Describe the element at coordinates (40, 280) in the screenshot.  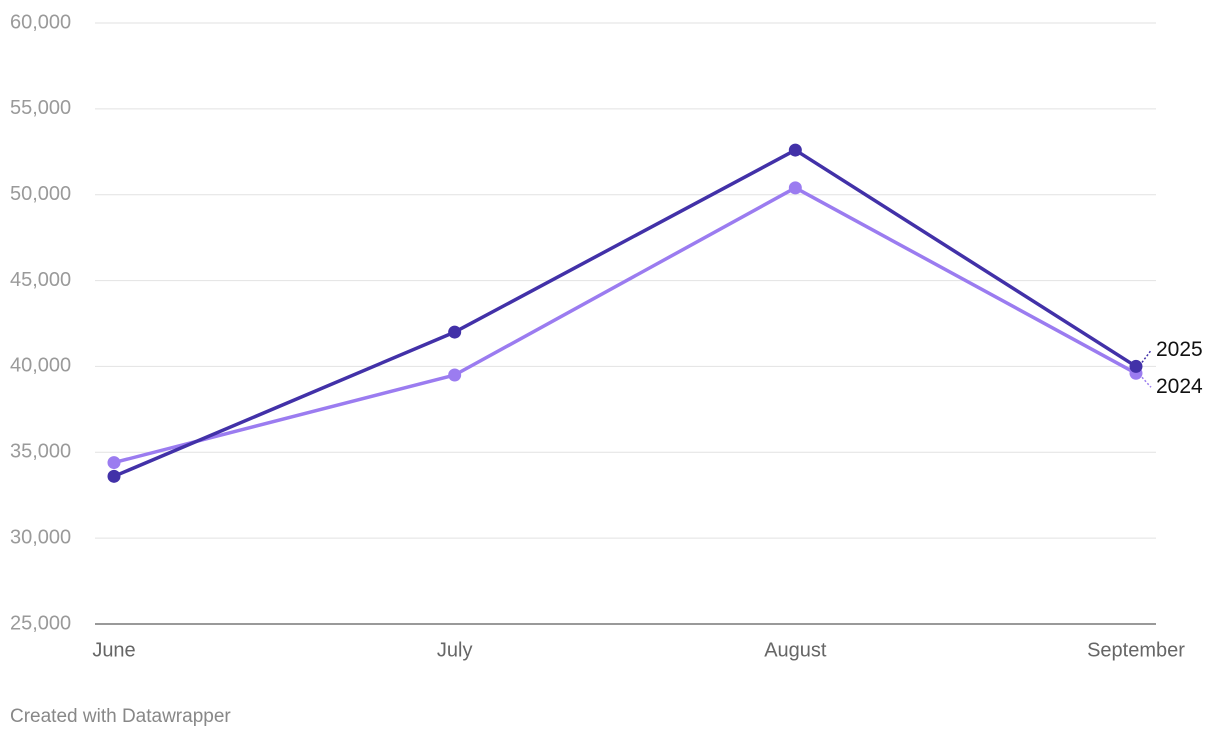
I see `y-tick-label: 45,000` at that location.